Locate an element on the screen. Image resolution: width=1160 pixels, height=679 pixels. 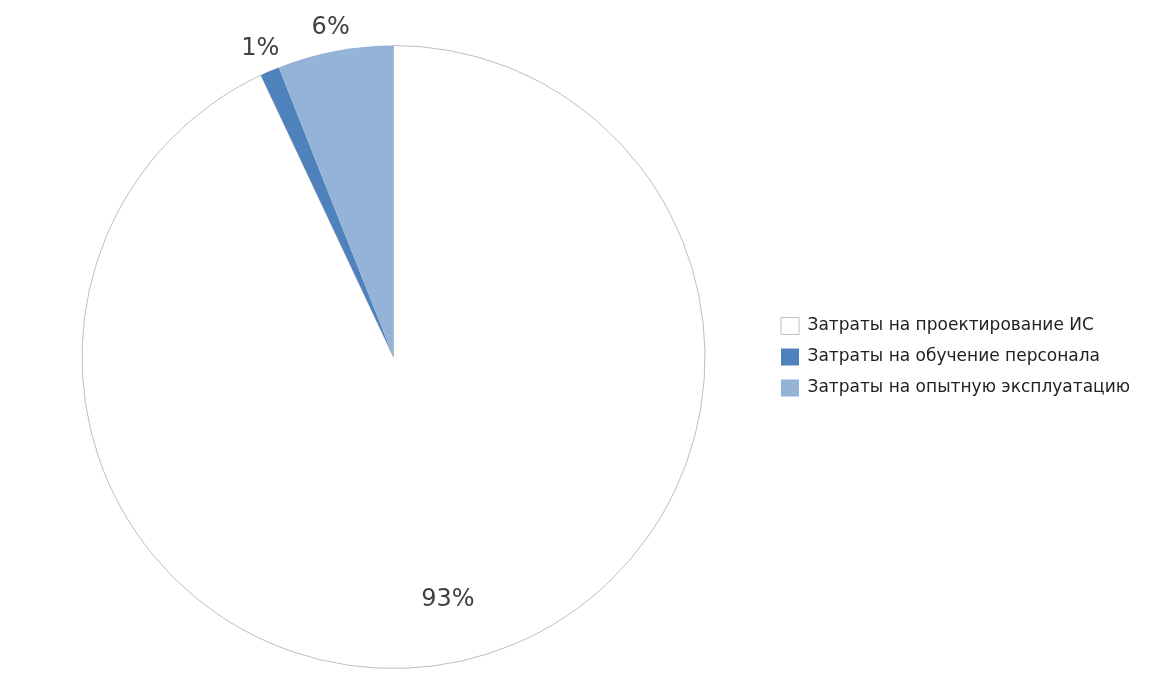
legend-label: Затраты на проектирование ИС is located at coordinates (950, 324).